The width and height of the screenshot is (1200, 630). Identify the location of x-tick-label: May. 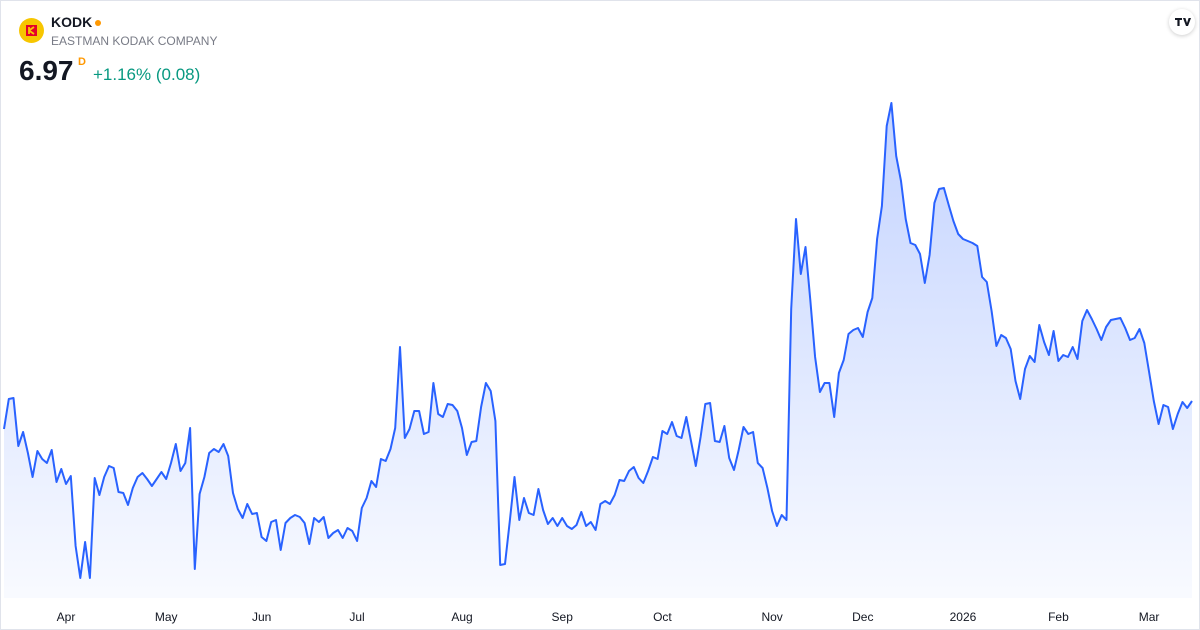
(166, 617).